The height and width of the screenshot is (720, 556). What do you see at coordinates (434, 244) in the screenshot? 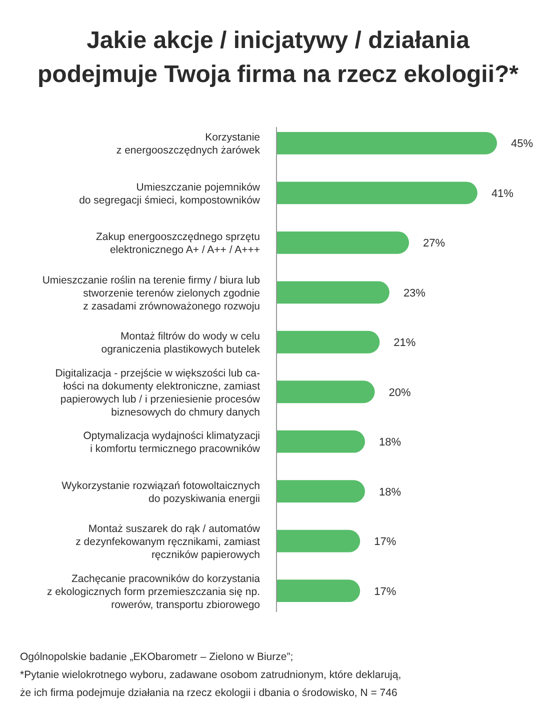
I see `data-label: 27%` at bounding box center [434, 244].